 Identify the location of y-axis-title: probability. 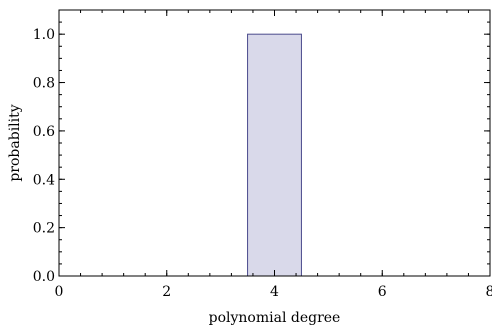
(15, 142).